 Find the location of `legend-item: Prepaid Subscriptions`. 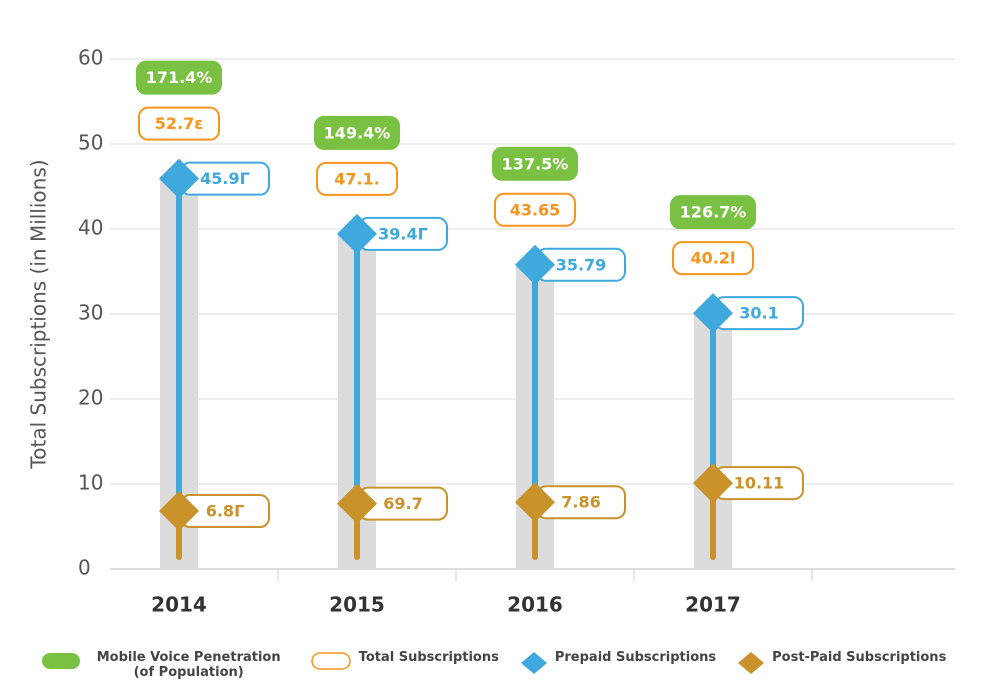

legend-item: Prepaid Subscriptions is located at coordinates (618, 665).